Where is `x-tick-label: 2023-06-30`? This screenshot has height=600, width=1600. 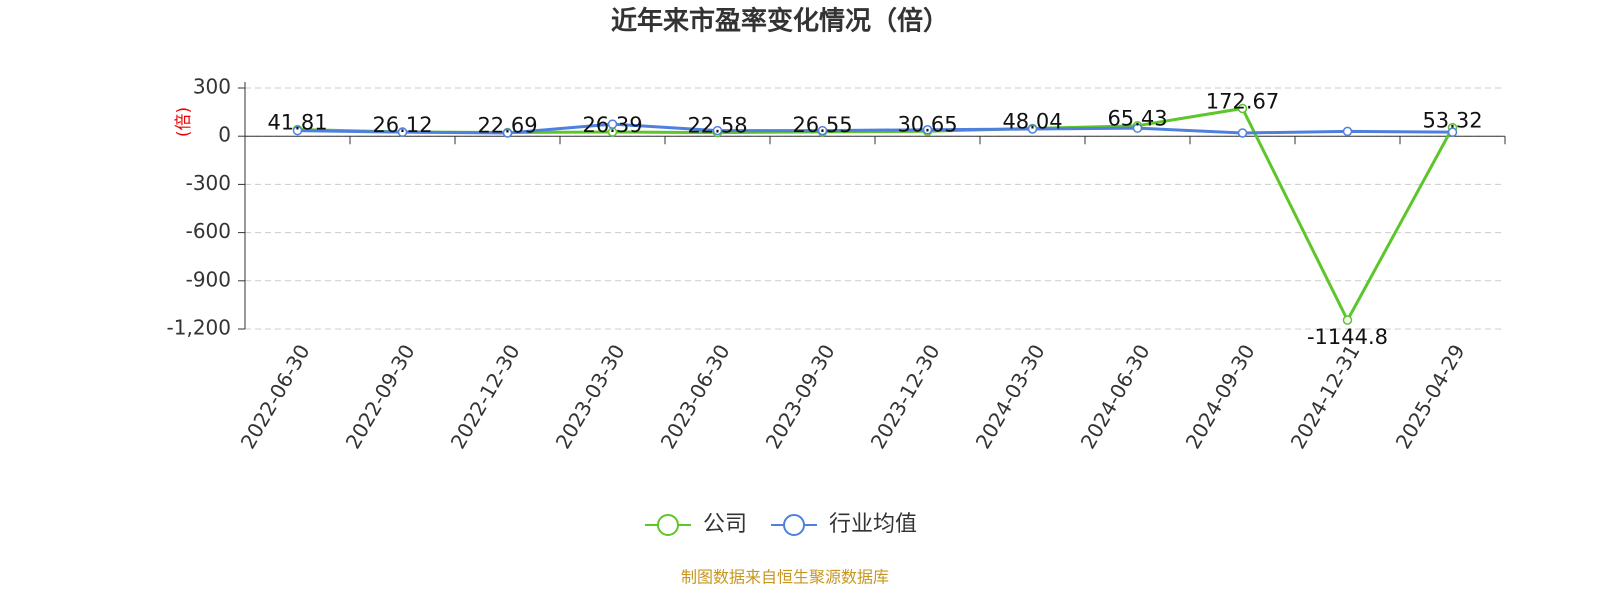
x-tick-label: 2023-06-30 is located at coordinates (695, 396).